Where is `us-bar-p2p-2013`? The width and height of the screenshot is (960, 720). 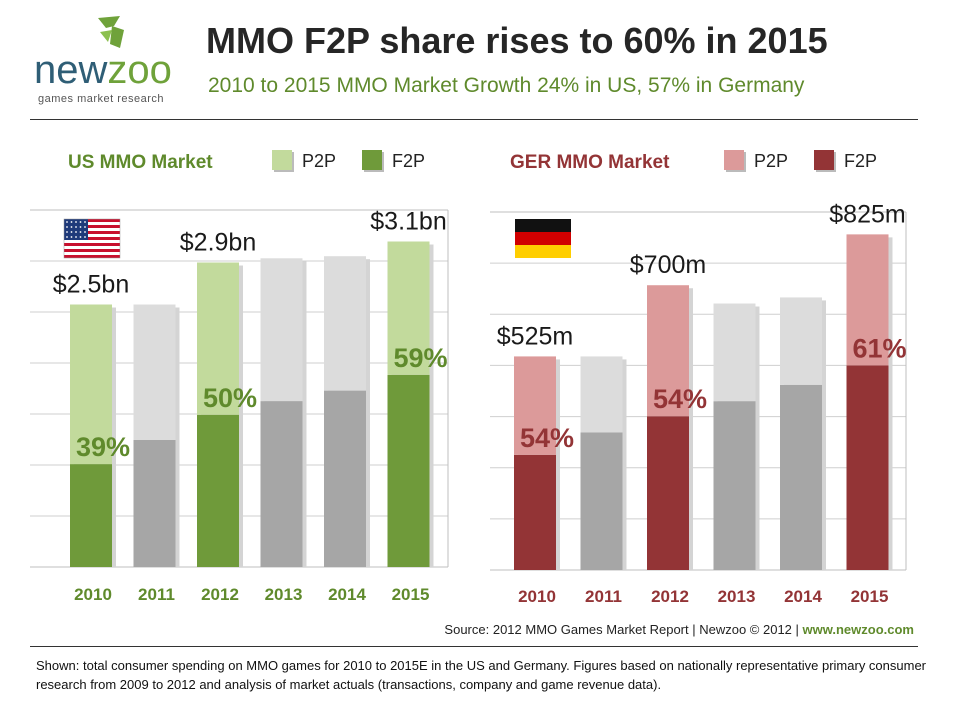 us-bar-p2p-2013 is located at coordinates (281, 330).